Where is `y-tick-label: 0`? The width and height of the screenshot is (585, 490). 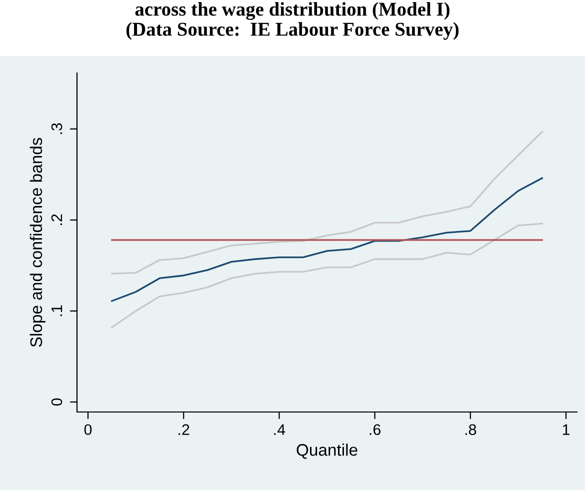
y-tick-label: 0 is located at coordinates (56, 402).